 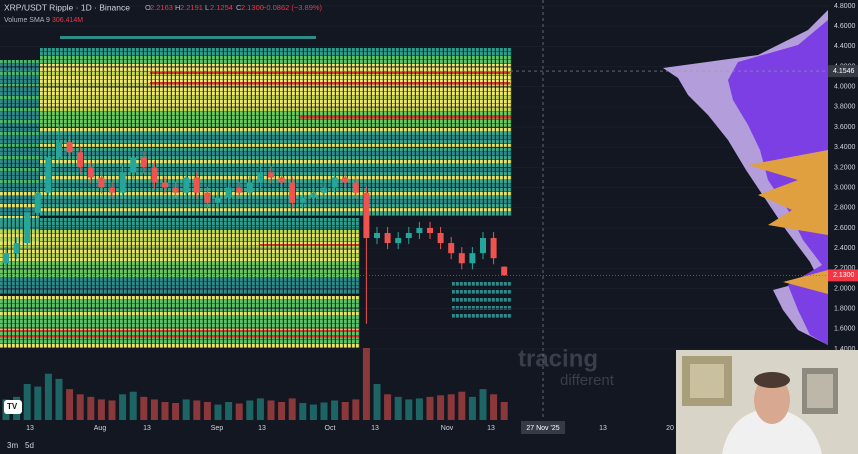 I want to click on y-tick-label: 4.4000, so click(x=845, y=46).